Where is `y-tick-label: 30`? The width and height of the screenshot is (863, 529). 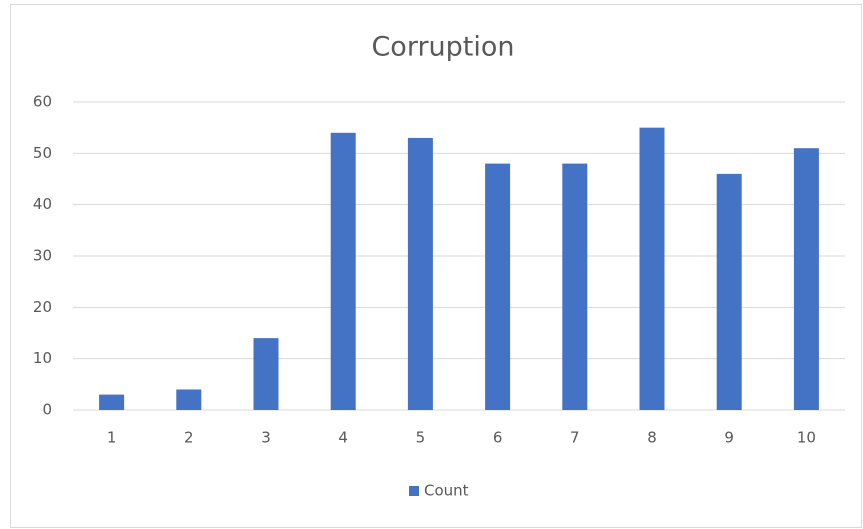 y-tick-label: 30 is located at coordinates (42, 256).